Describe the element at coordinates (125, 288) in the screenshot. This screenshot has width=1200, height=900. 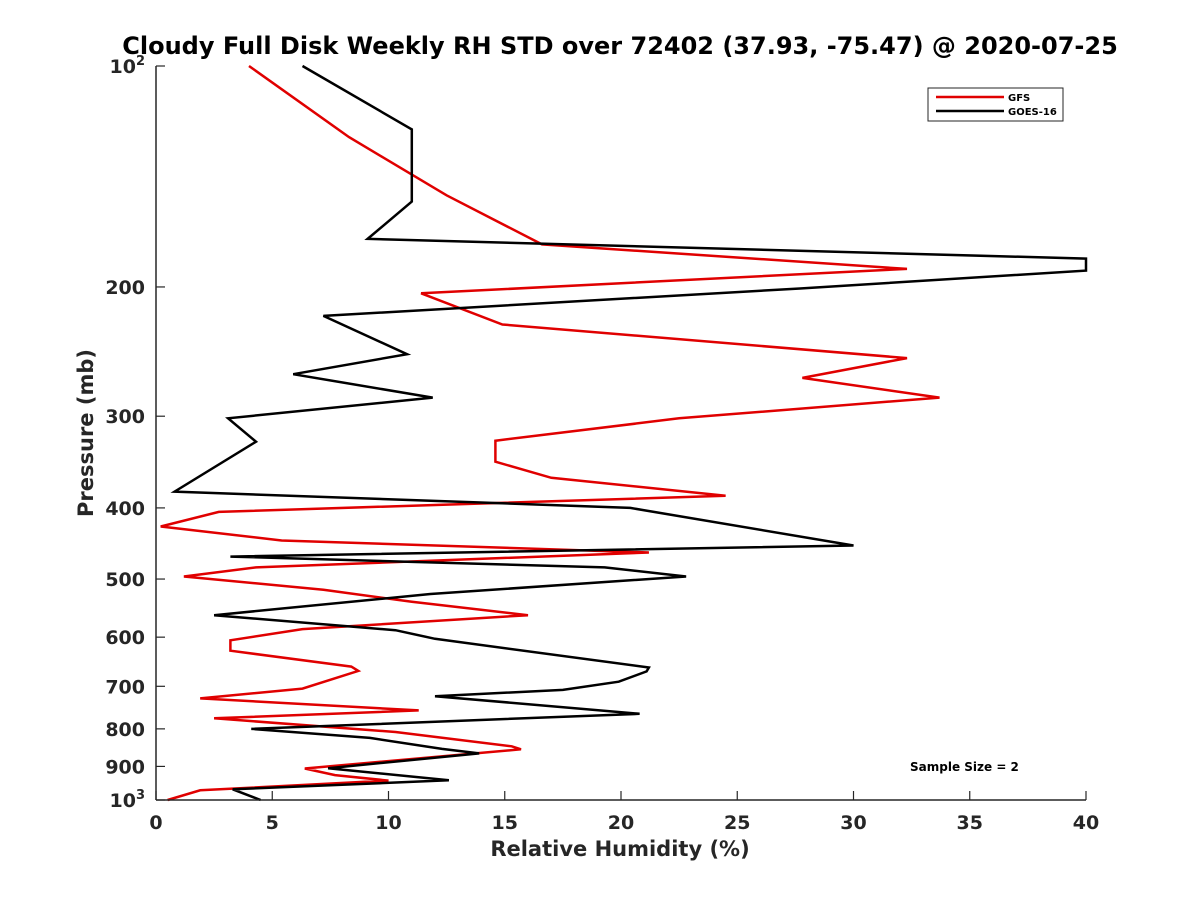
I see `y-tick-label: 200` at that location.